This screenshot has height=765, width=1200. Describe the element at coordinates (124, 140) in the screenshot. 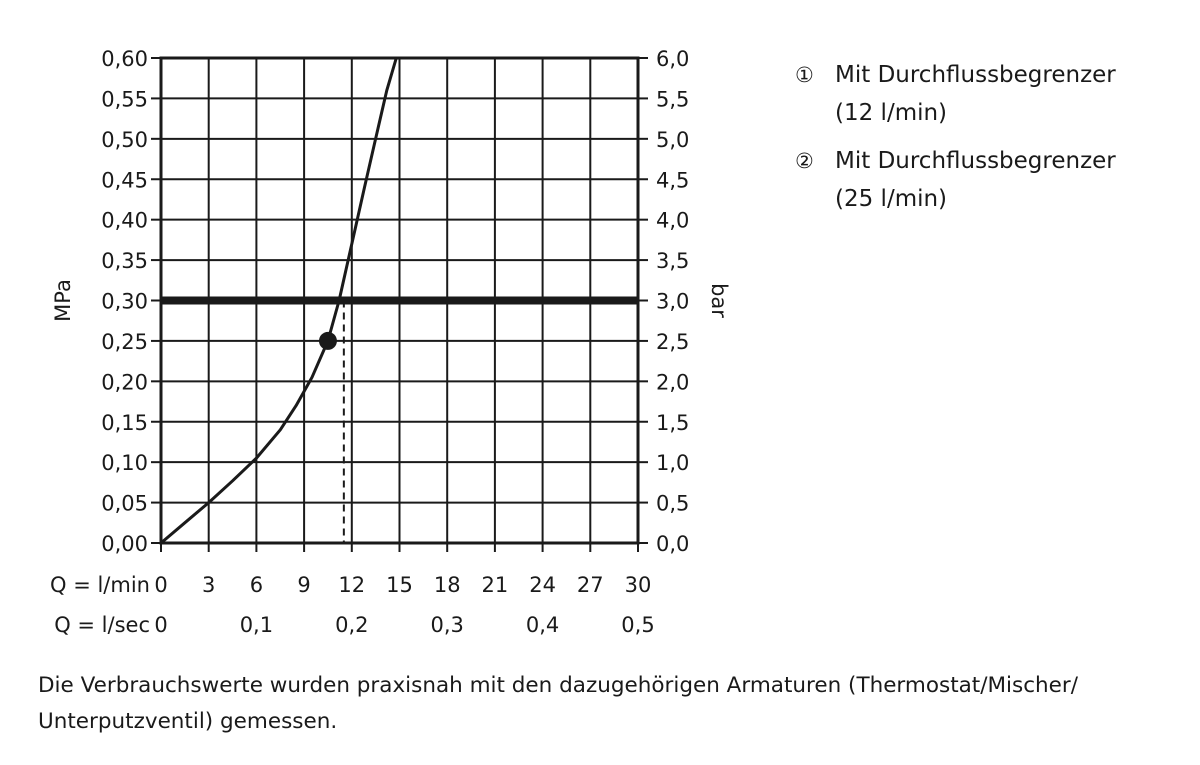

I see `y-tick-label-left: 0,50` at that location.